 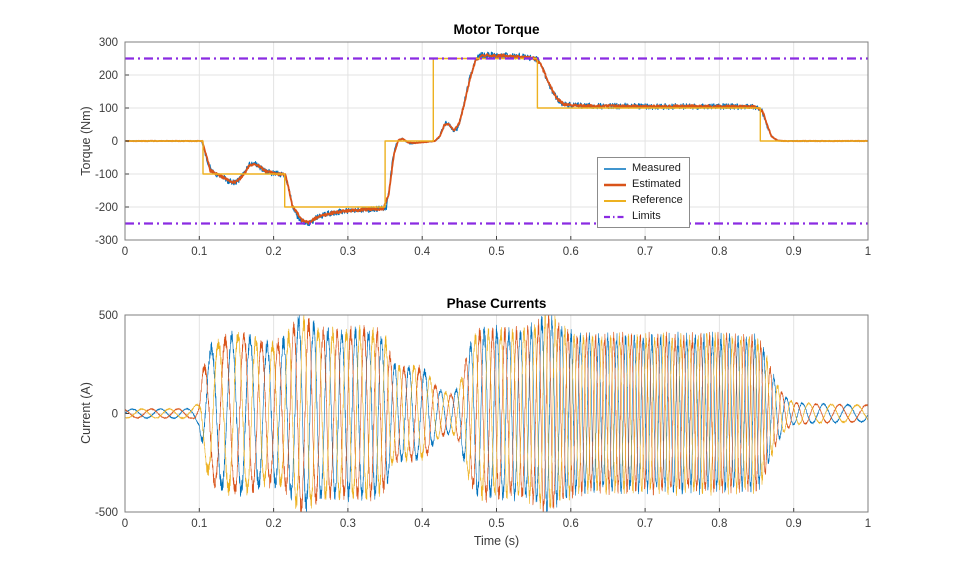 I want to click on legend: Measured Estimated Reference Limits, so click(x=643, y=192).